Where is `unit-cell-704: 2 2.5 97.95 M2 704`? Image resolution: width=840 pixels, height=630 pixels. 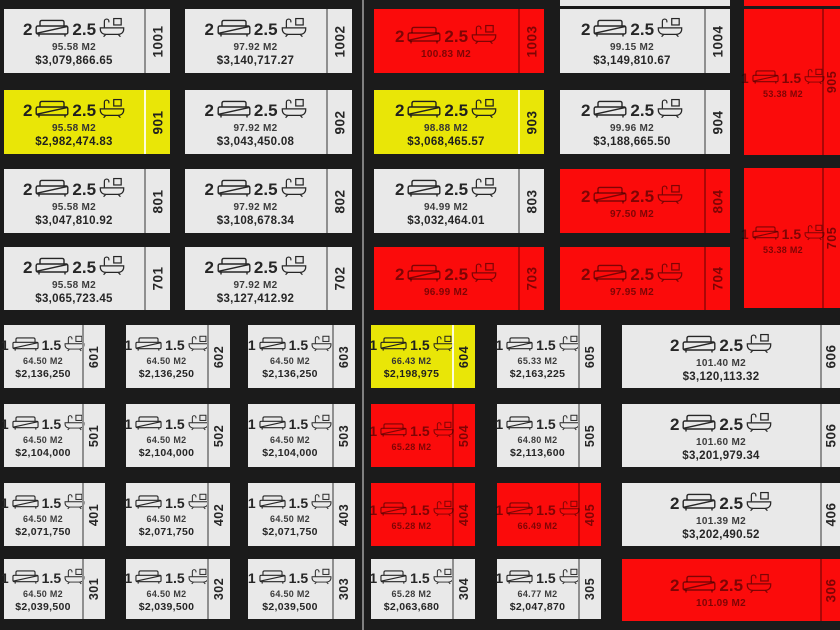 unit-cell-704: 2 2.5 97.95 M2 704 is located at coordinates (645, 278).